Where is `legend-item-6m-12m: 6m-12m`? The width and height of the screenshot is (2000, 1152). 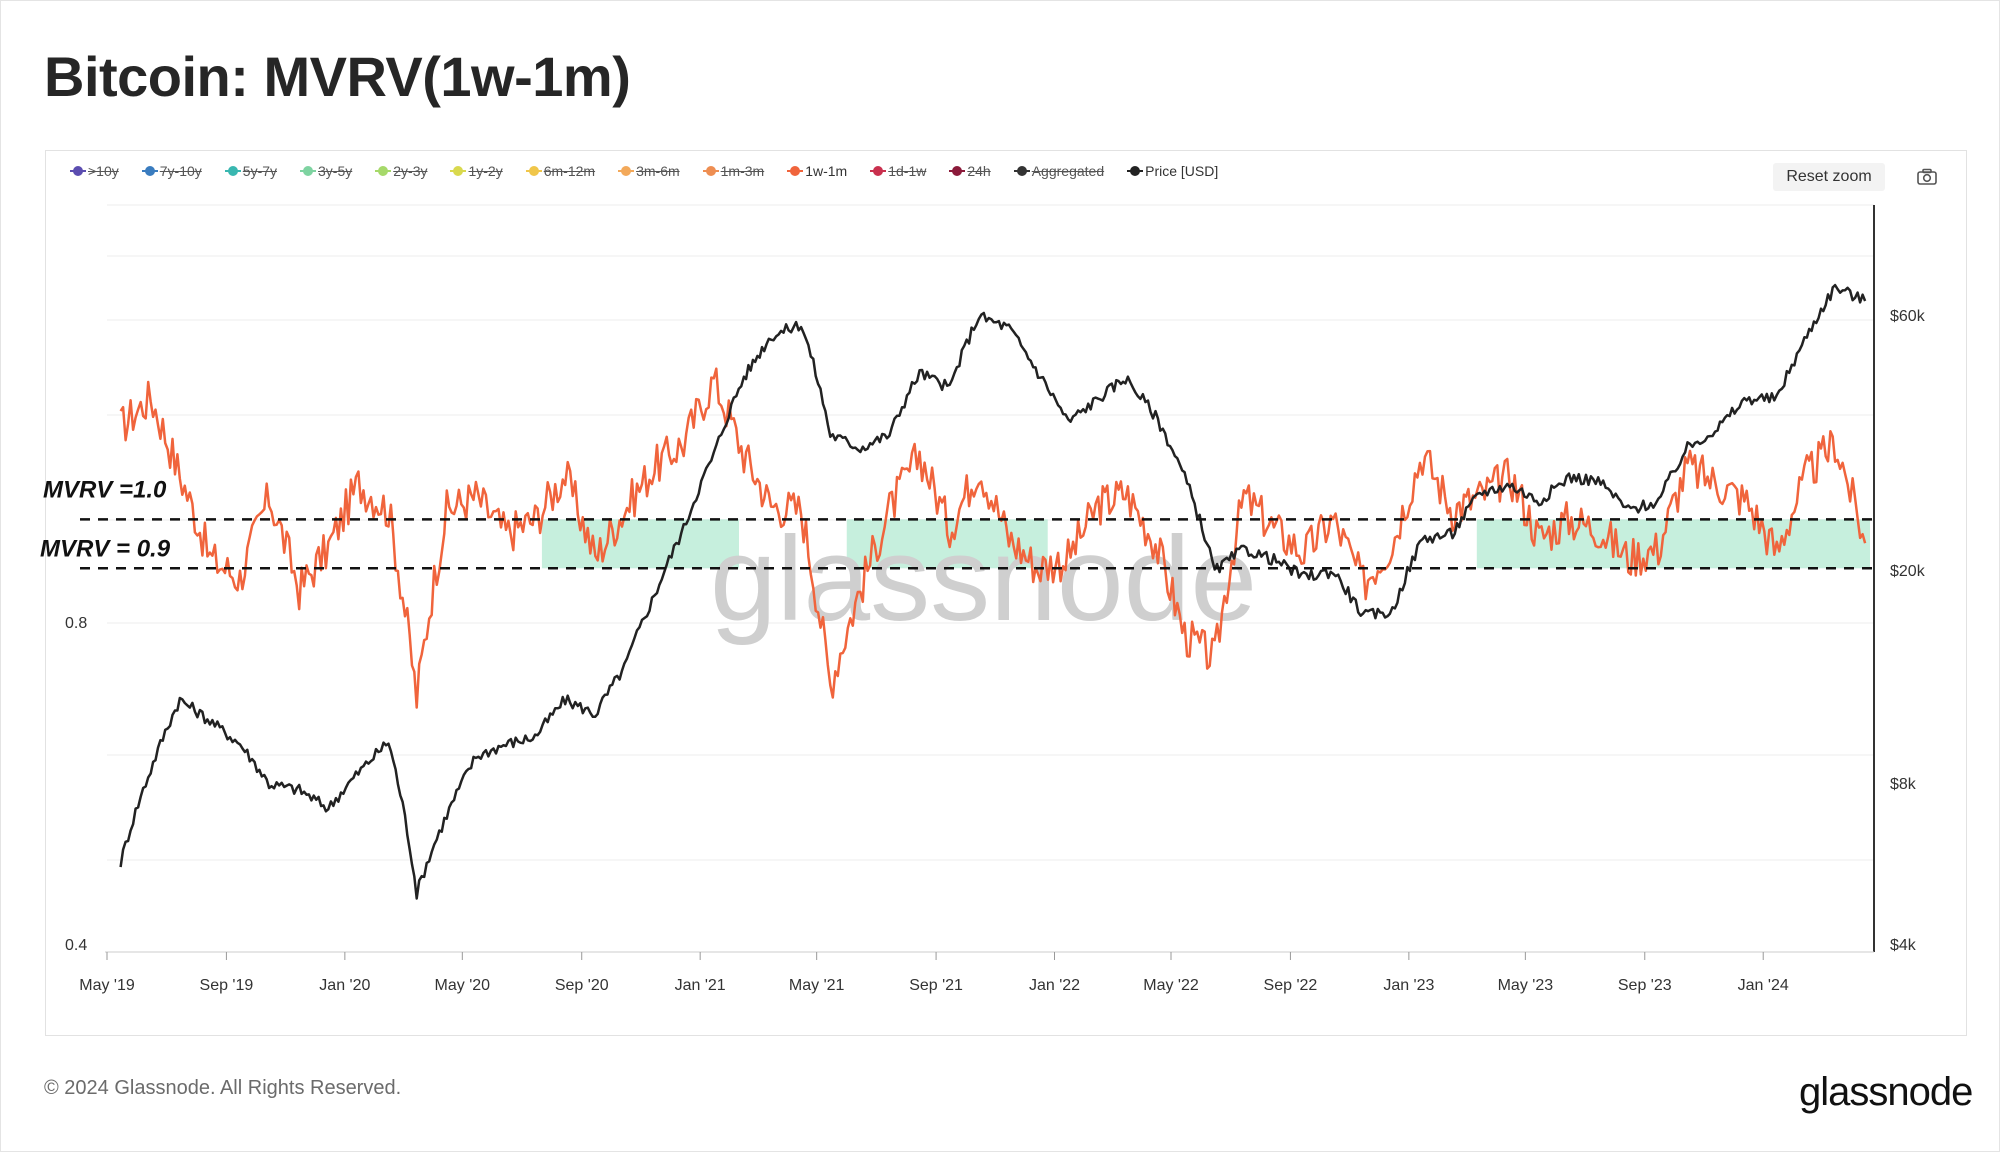 legend-item-6m-12m: 6m-12m is located at coordinates (560, 171).